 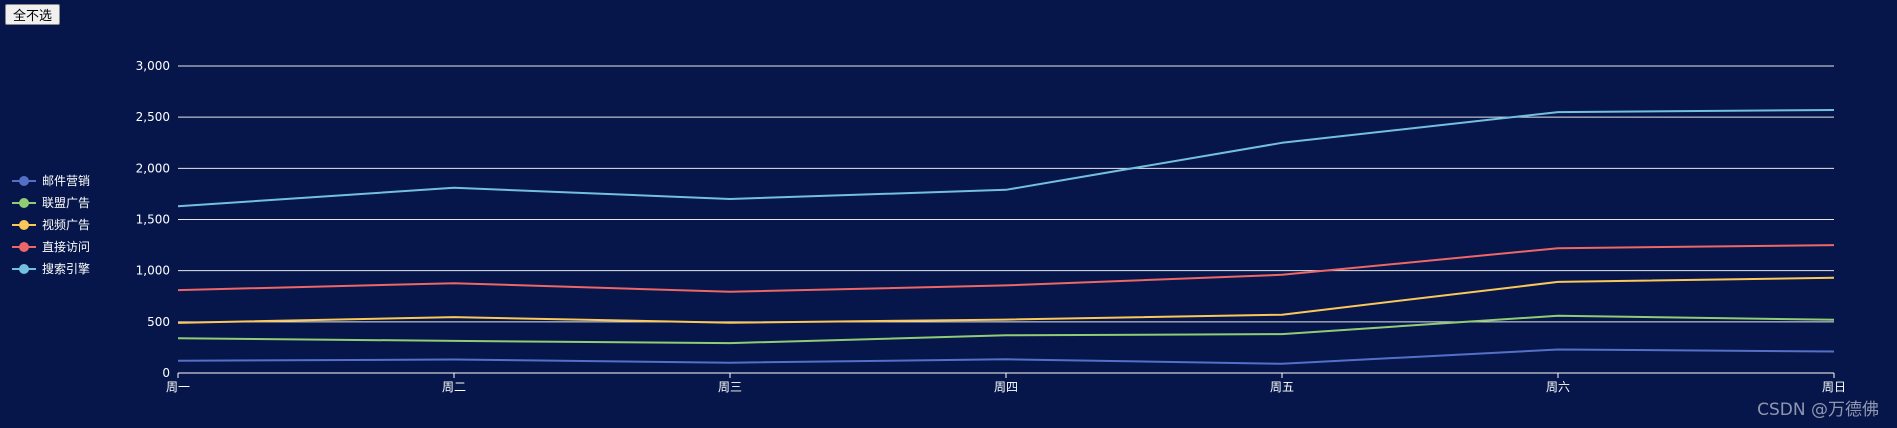 What do you see at coordinates (153, 271) in the screenshot?
I see `y-tick-label: 1,000` at bounding box center [153, 271].